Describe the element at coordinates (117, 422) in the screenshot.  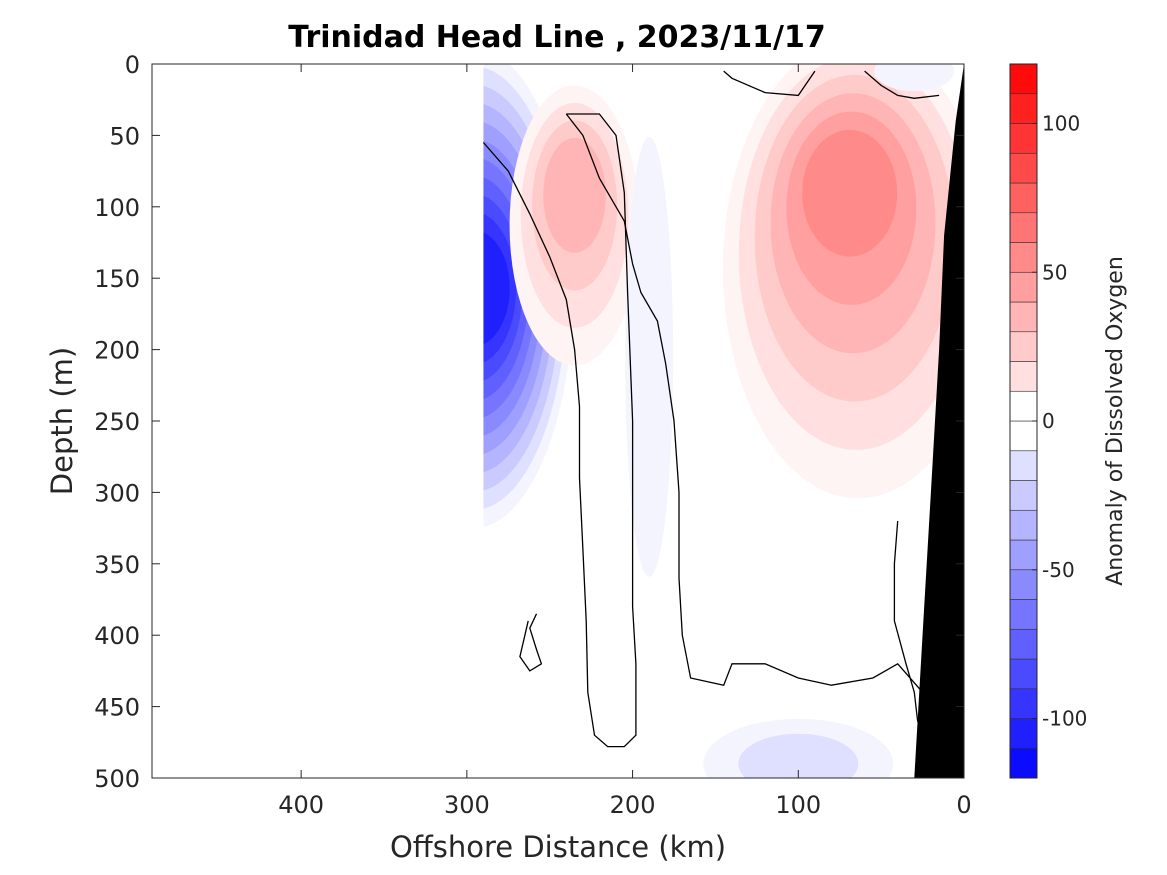
I see `y-tick-label: 250` at that location.